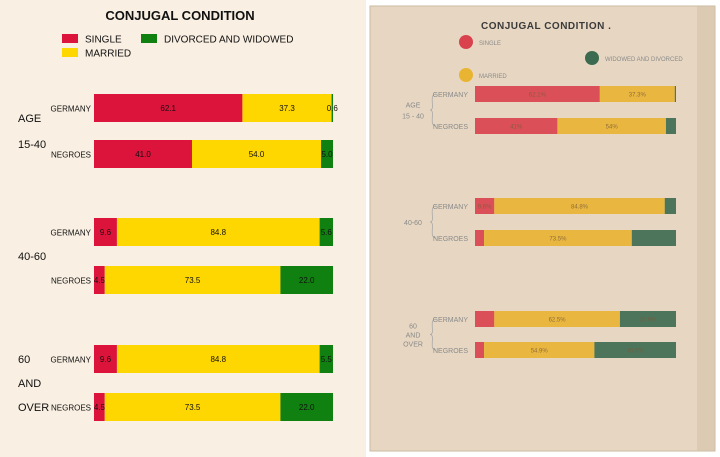  I want to click on legend-label-single: SINGLE, so click(103, 40).